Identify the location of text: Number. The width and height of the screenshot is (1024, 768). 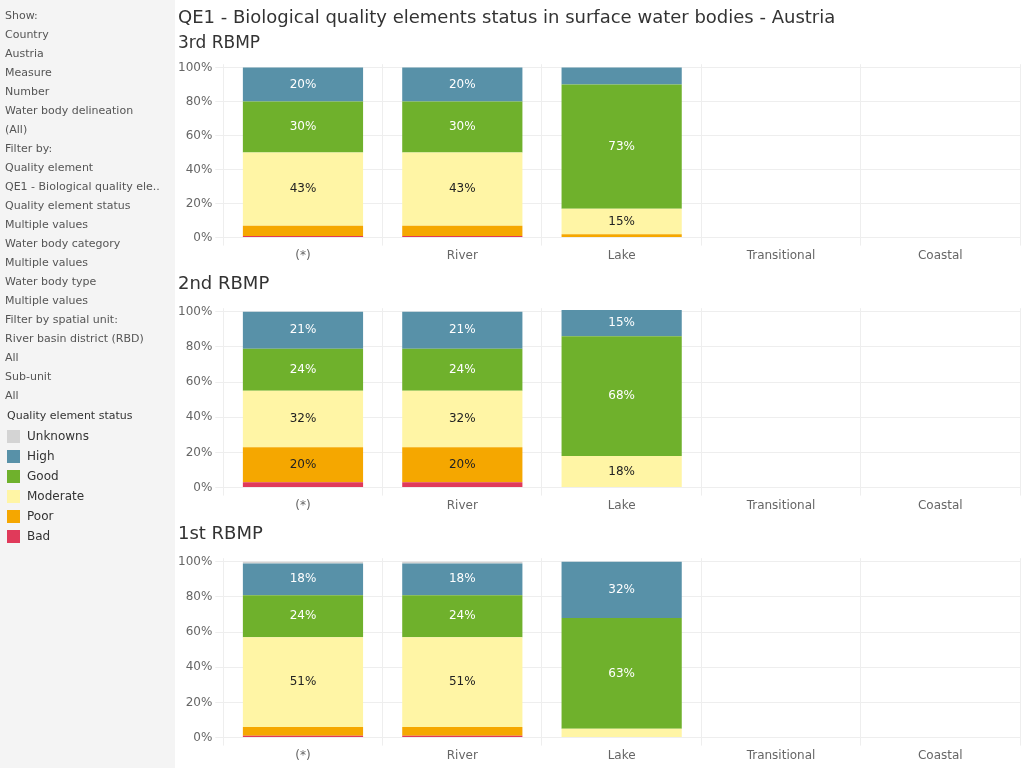
(28, 92).